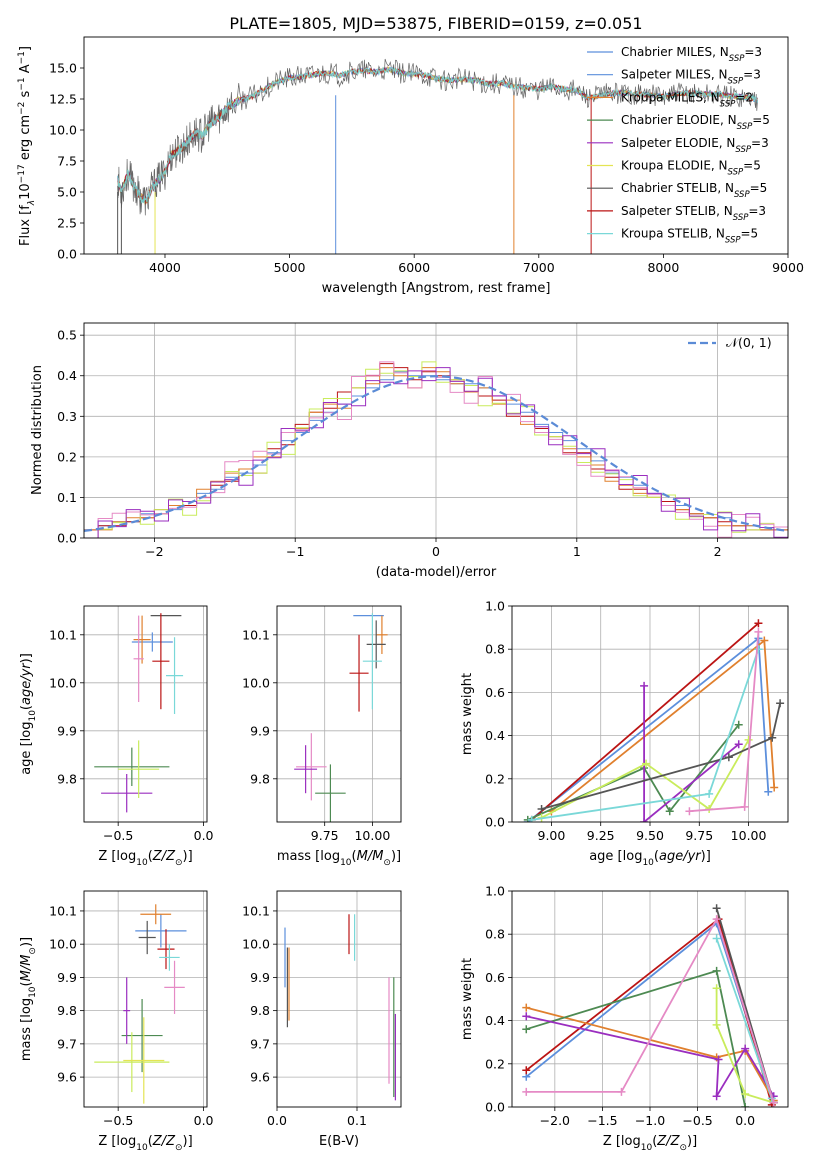 This screenshot has width=819, height=1170. What do you see at coordinates (555, 1120) in the screenshot?
I see `x-tick-label: −2.0` at bounding box center [555, 1120].